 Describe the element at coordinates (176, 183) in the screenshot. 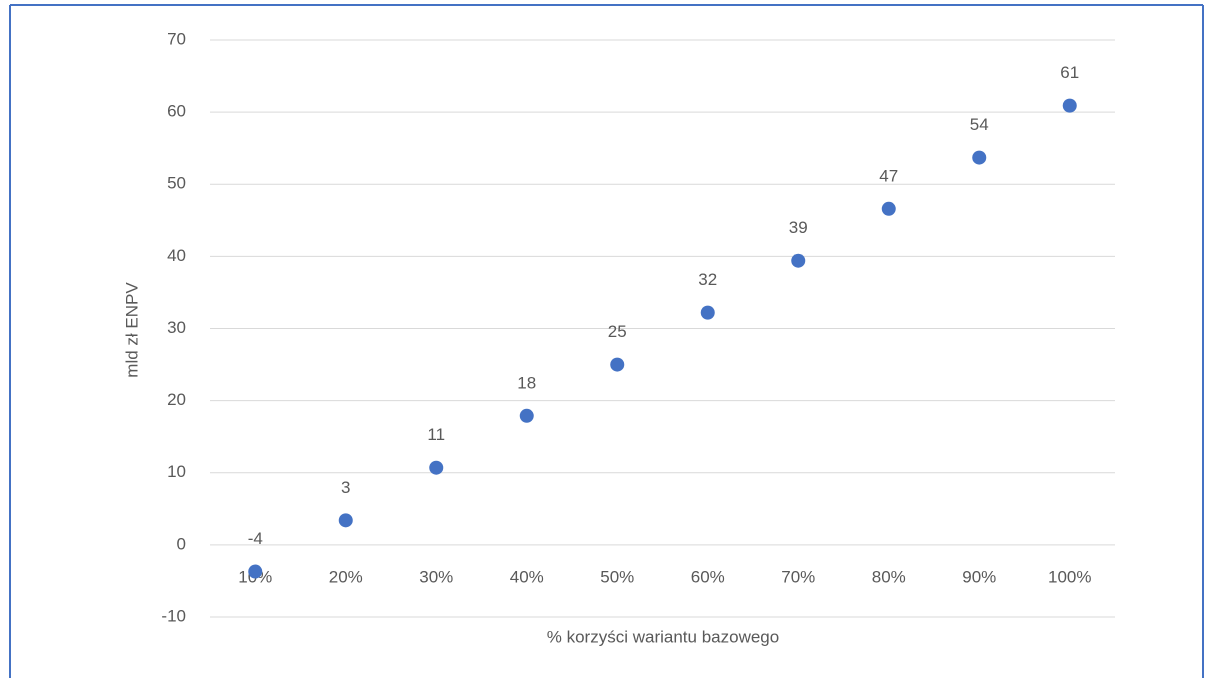

I see `y-tick-label: 50` at that location.